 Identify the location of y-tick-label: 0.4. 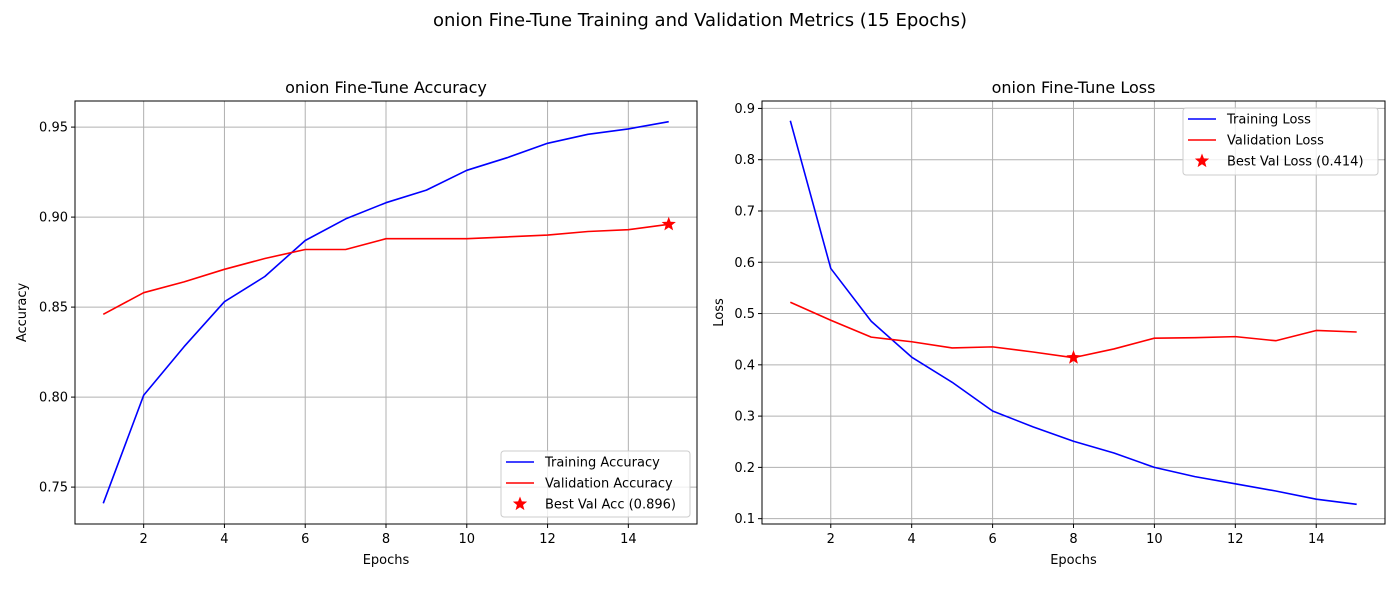
(744, 365).